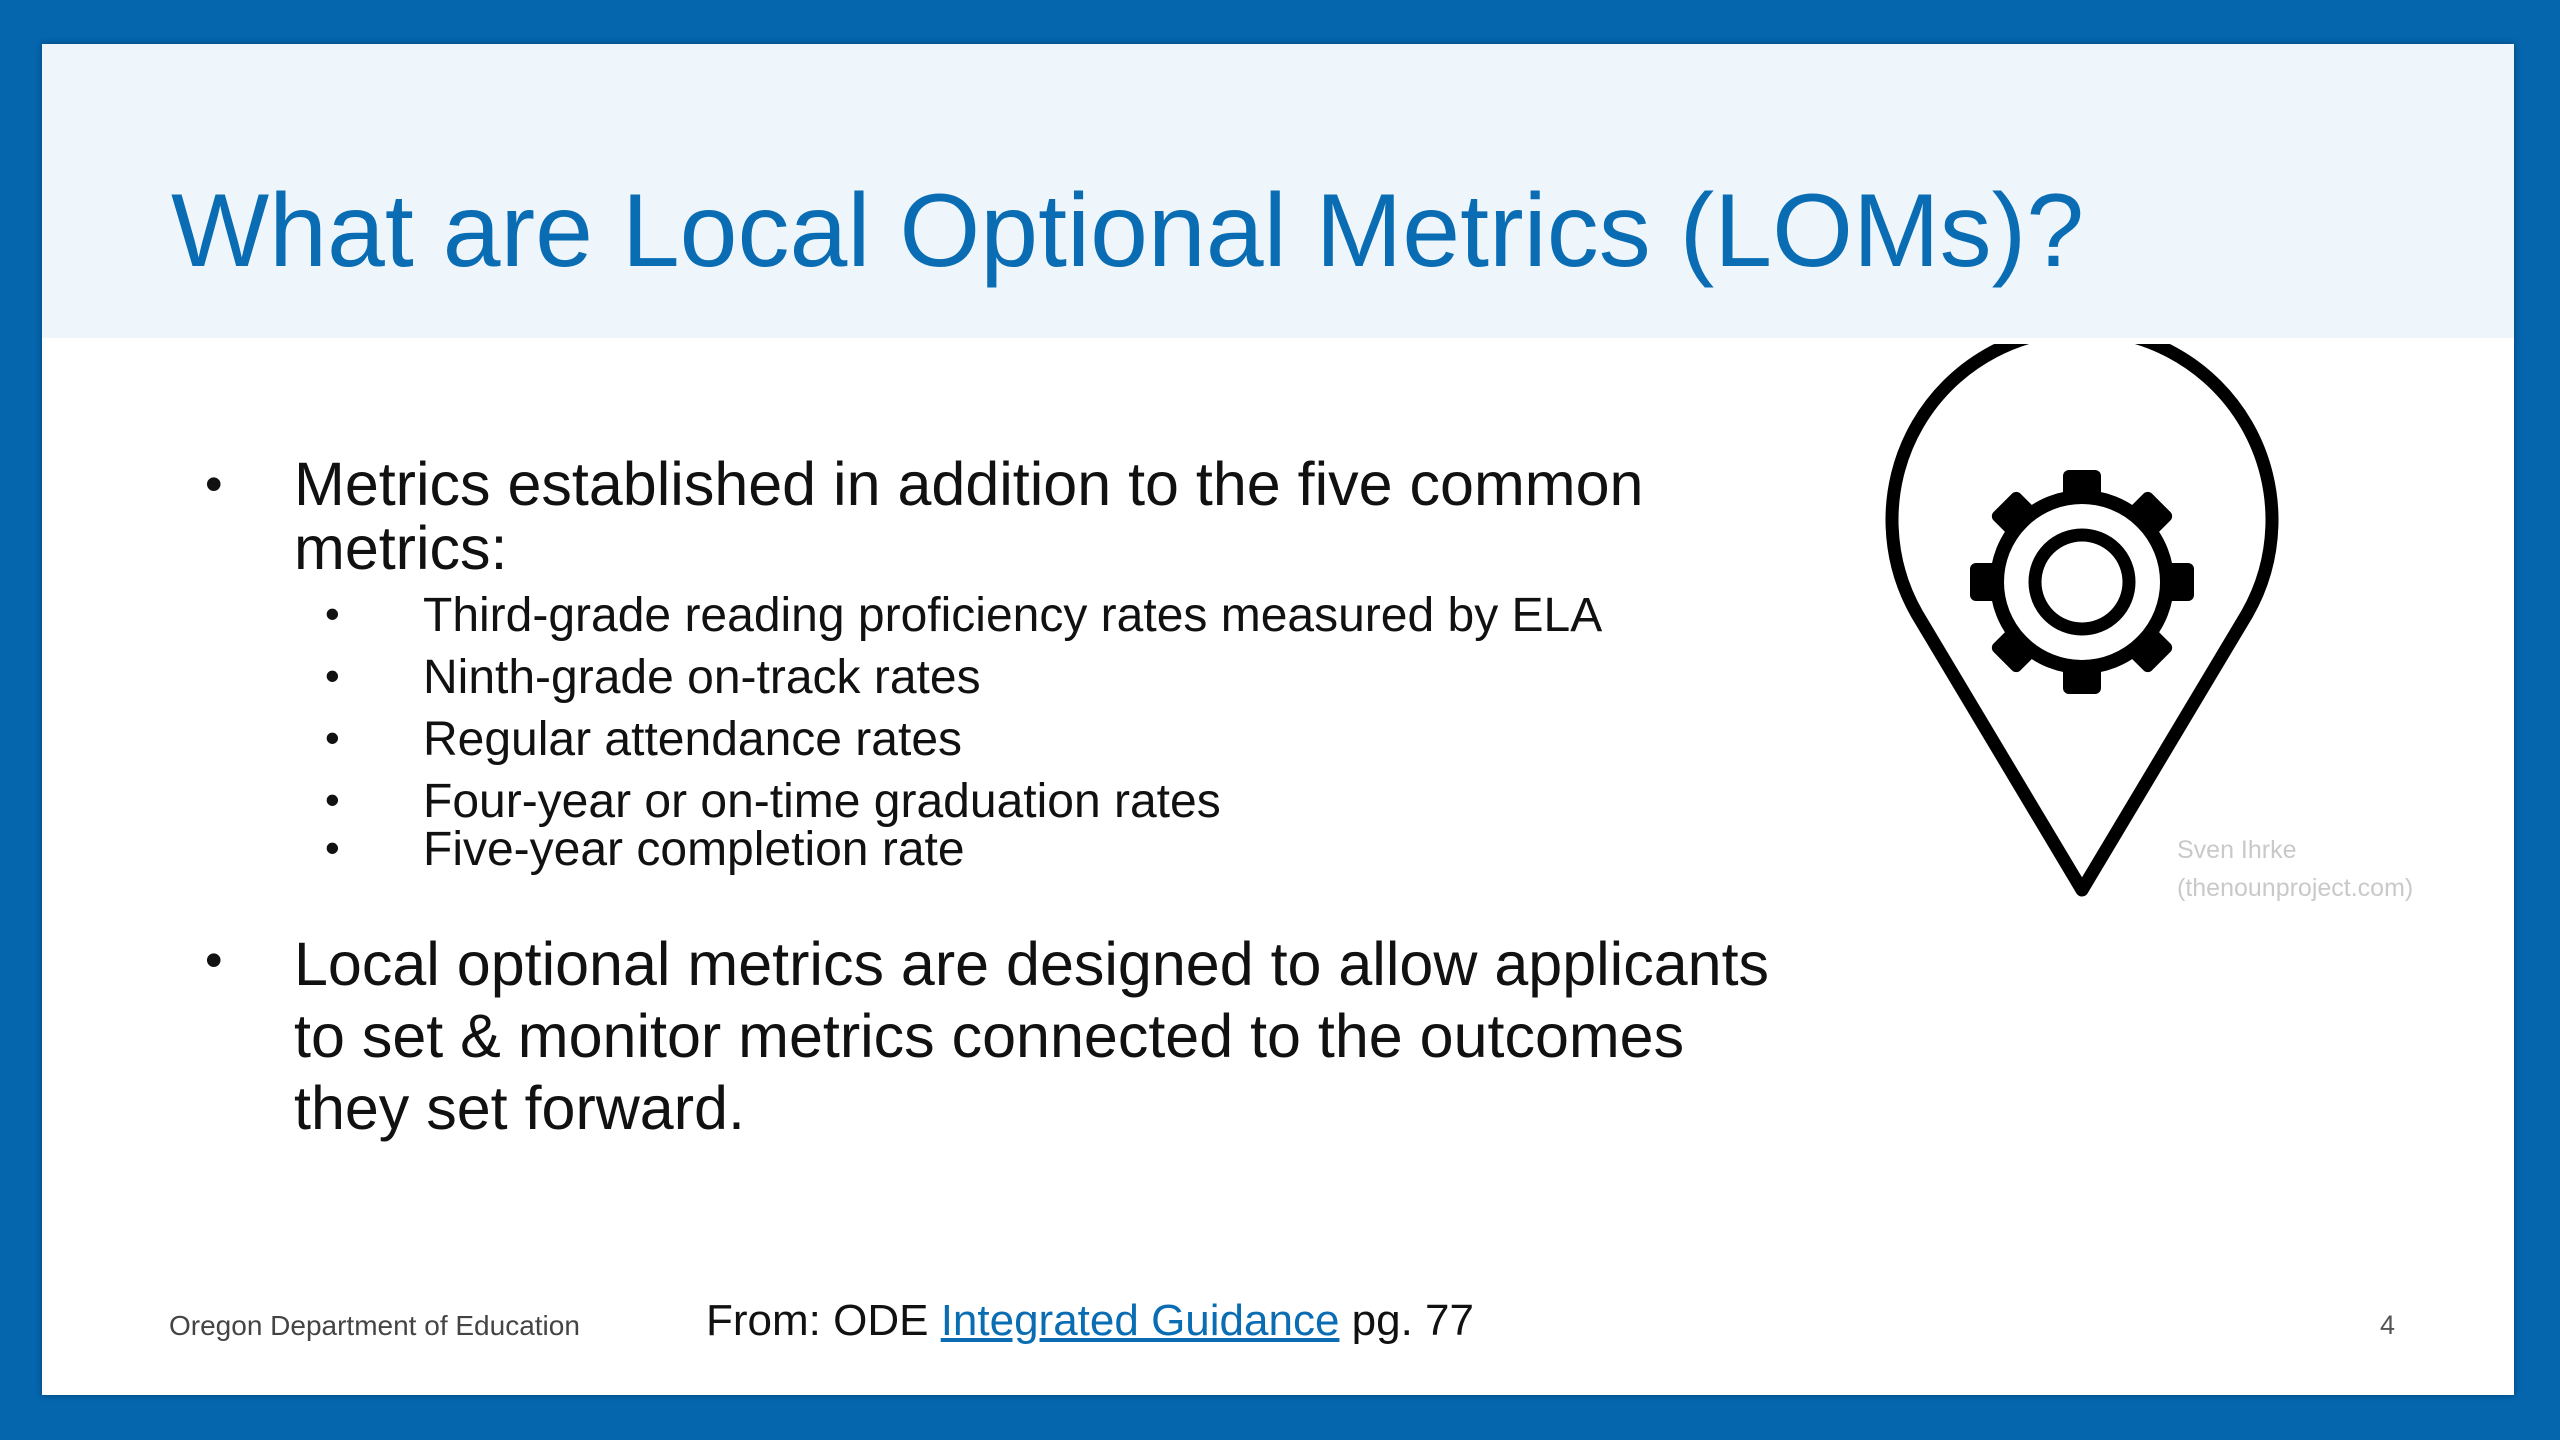  I want to click on sub-bullet-text: Regular attendance rates, so click(693, 739).